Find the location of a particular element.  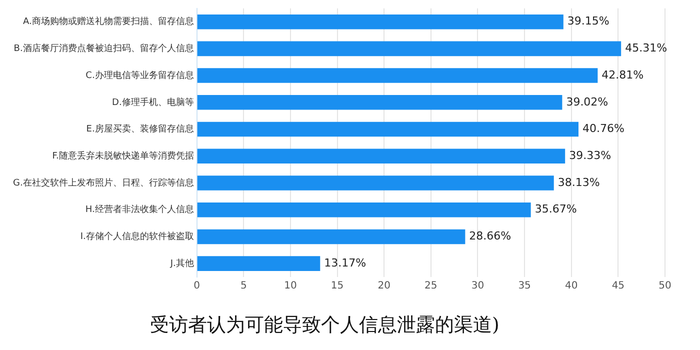

y-tick-label: A.商场购物或赠送礼物需要扫描、留存信息 is located at coordinates (108, 22).